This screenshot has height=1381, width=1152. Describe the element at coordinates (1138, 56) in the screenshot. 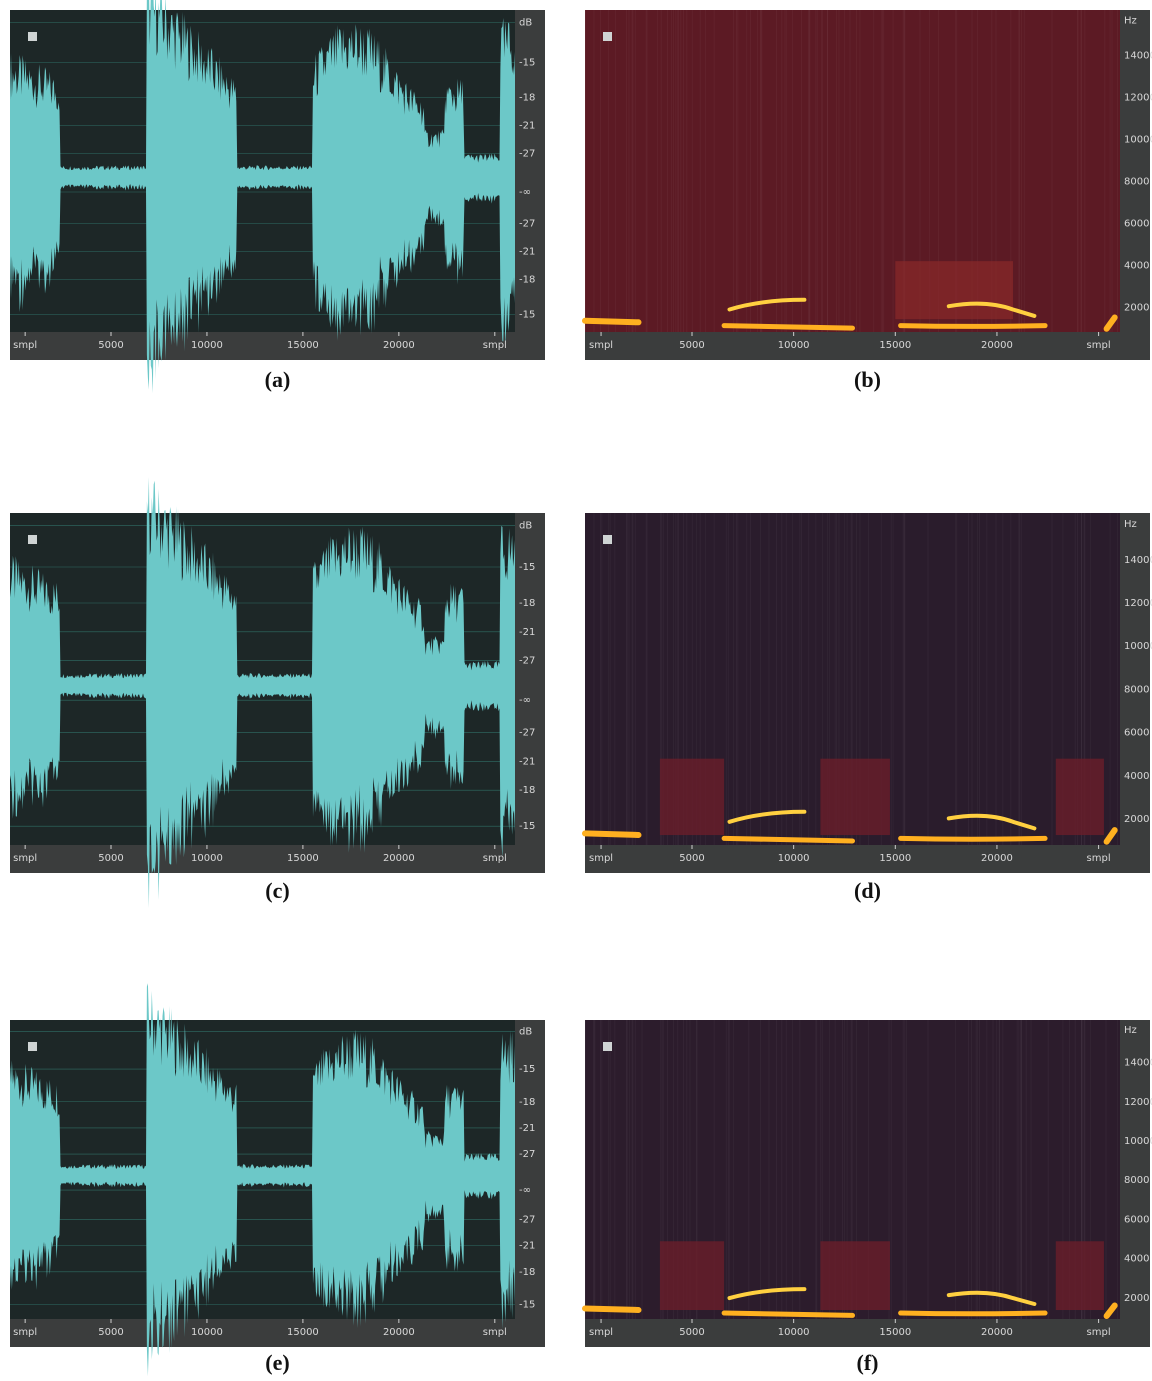

I see `y-tick-label: 14000` at that location.